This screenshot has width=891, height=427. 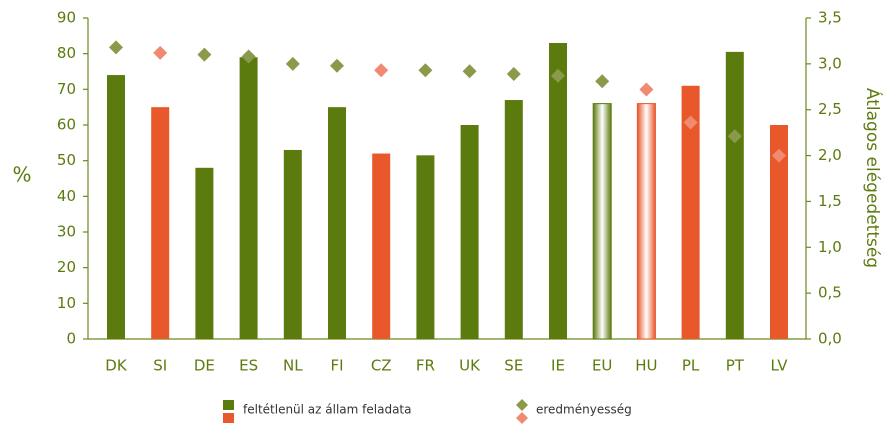 I want to click on y2-tick-label: 1,0, so click(x=830, y=247).